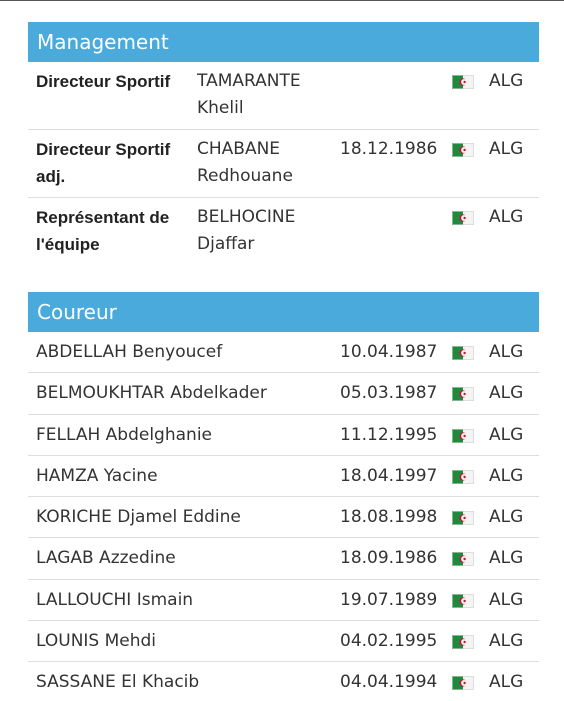 This screenshot has height=701, width=564. I want to click on rider-row: KORICHE Djamel Eddine 18.08.1998 ALG, so click(283, 518).